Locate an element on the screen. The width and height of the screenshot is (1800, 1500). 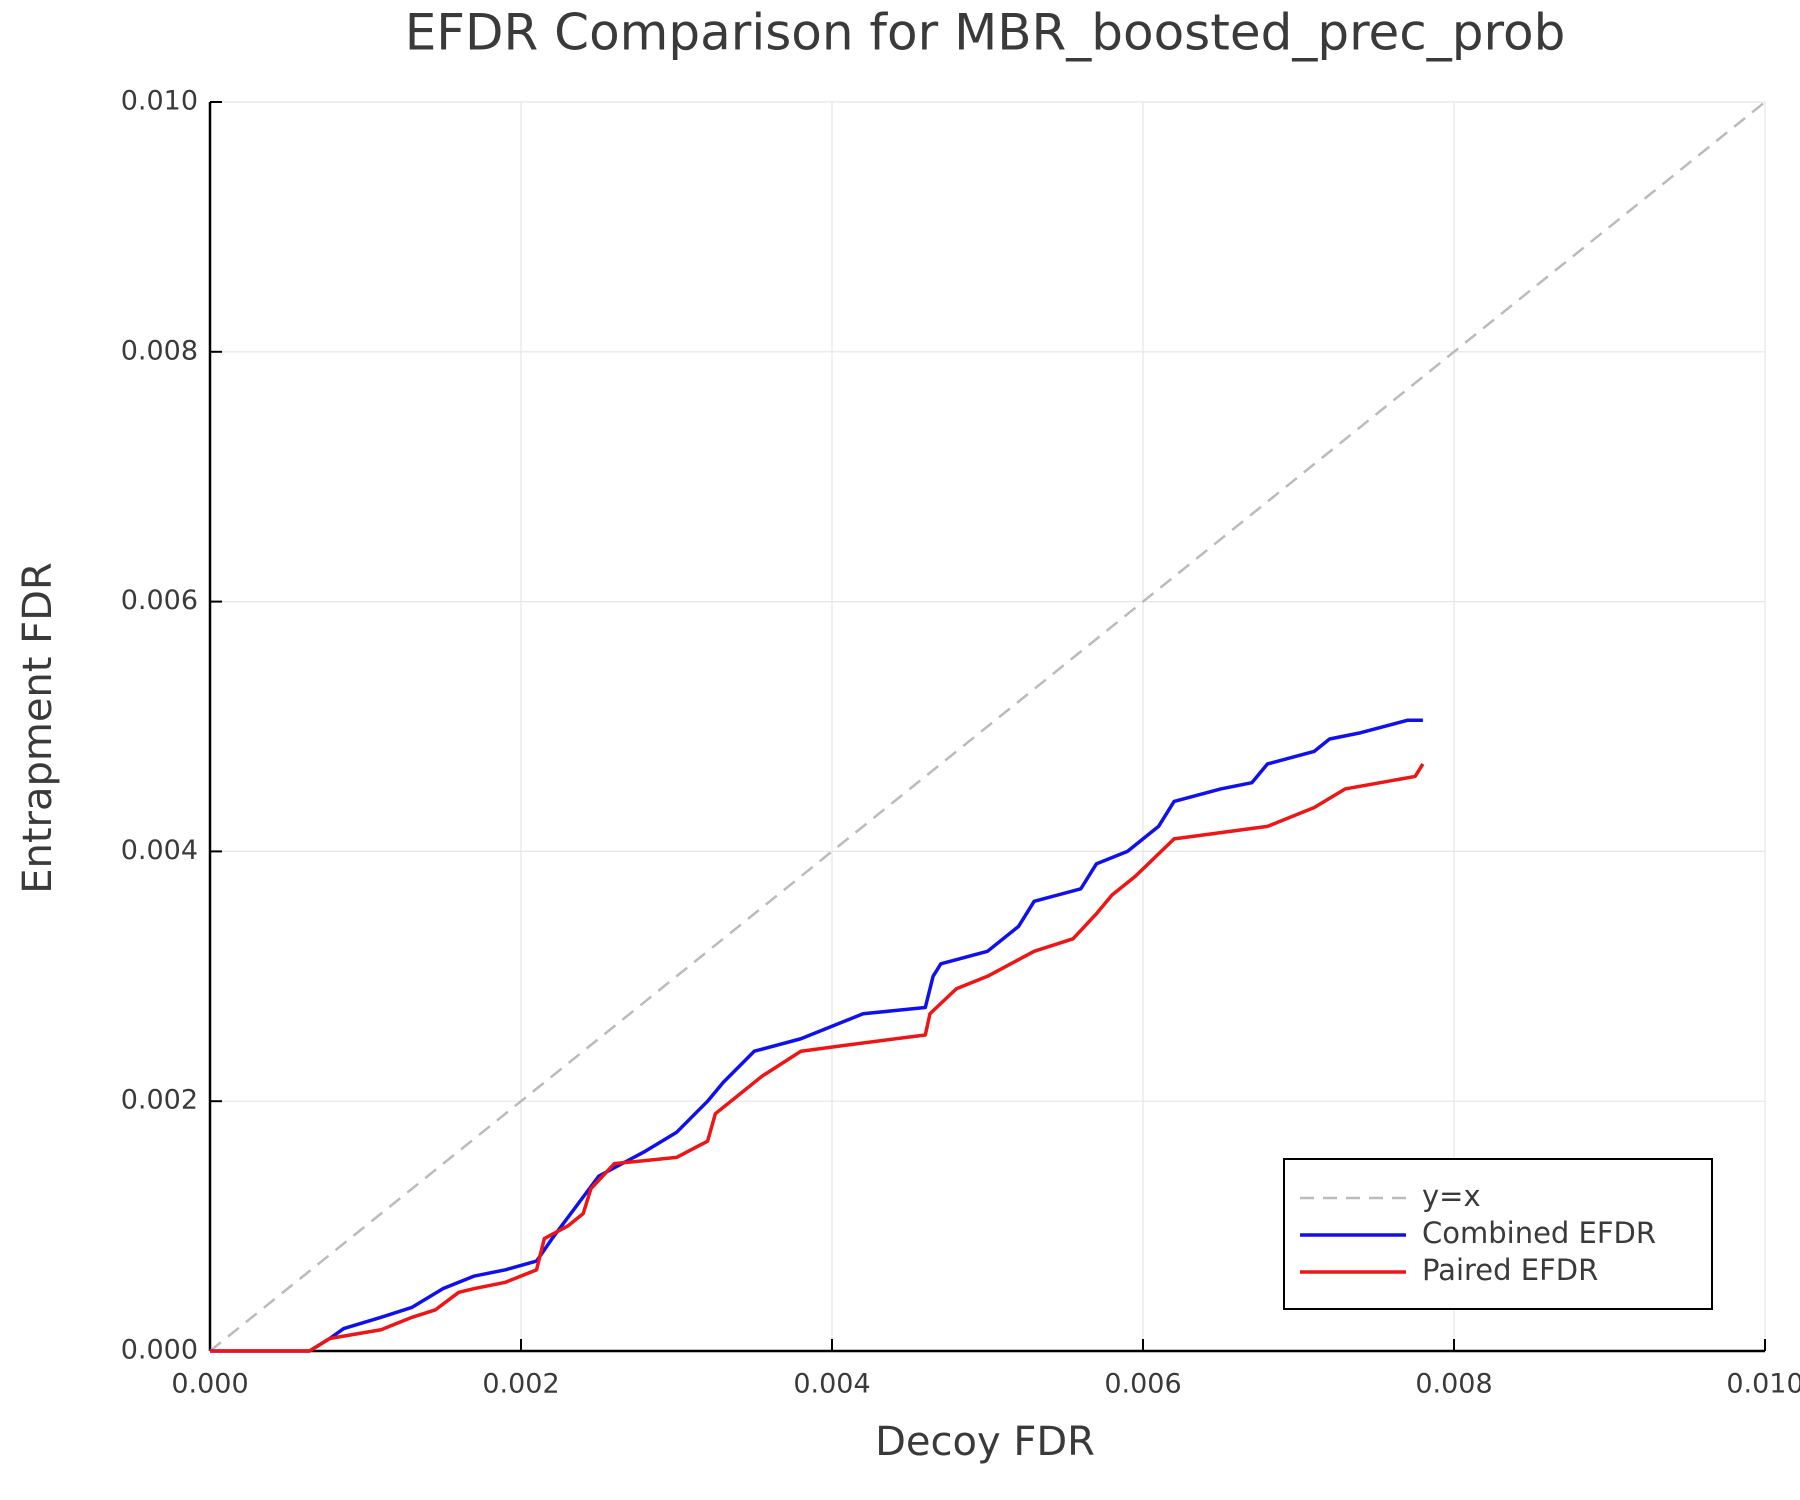
legend-label: Combined EFDR is located at coordinates (1539, 1233).